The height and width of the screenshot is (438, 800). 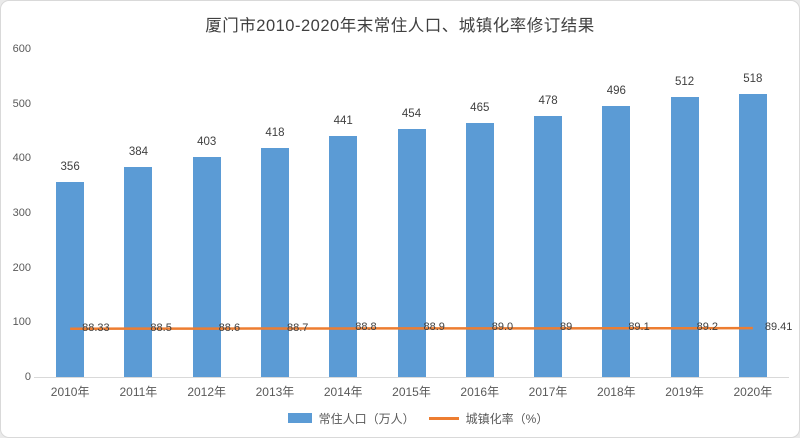 What do you see at coordinates (161, 327) in the screenshot?
I see `line-value-label: 88.5` at bounding box center [161, 327].